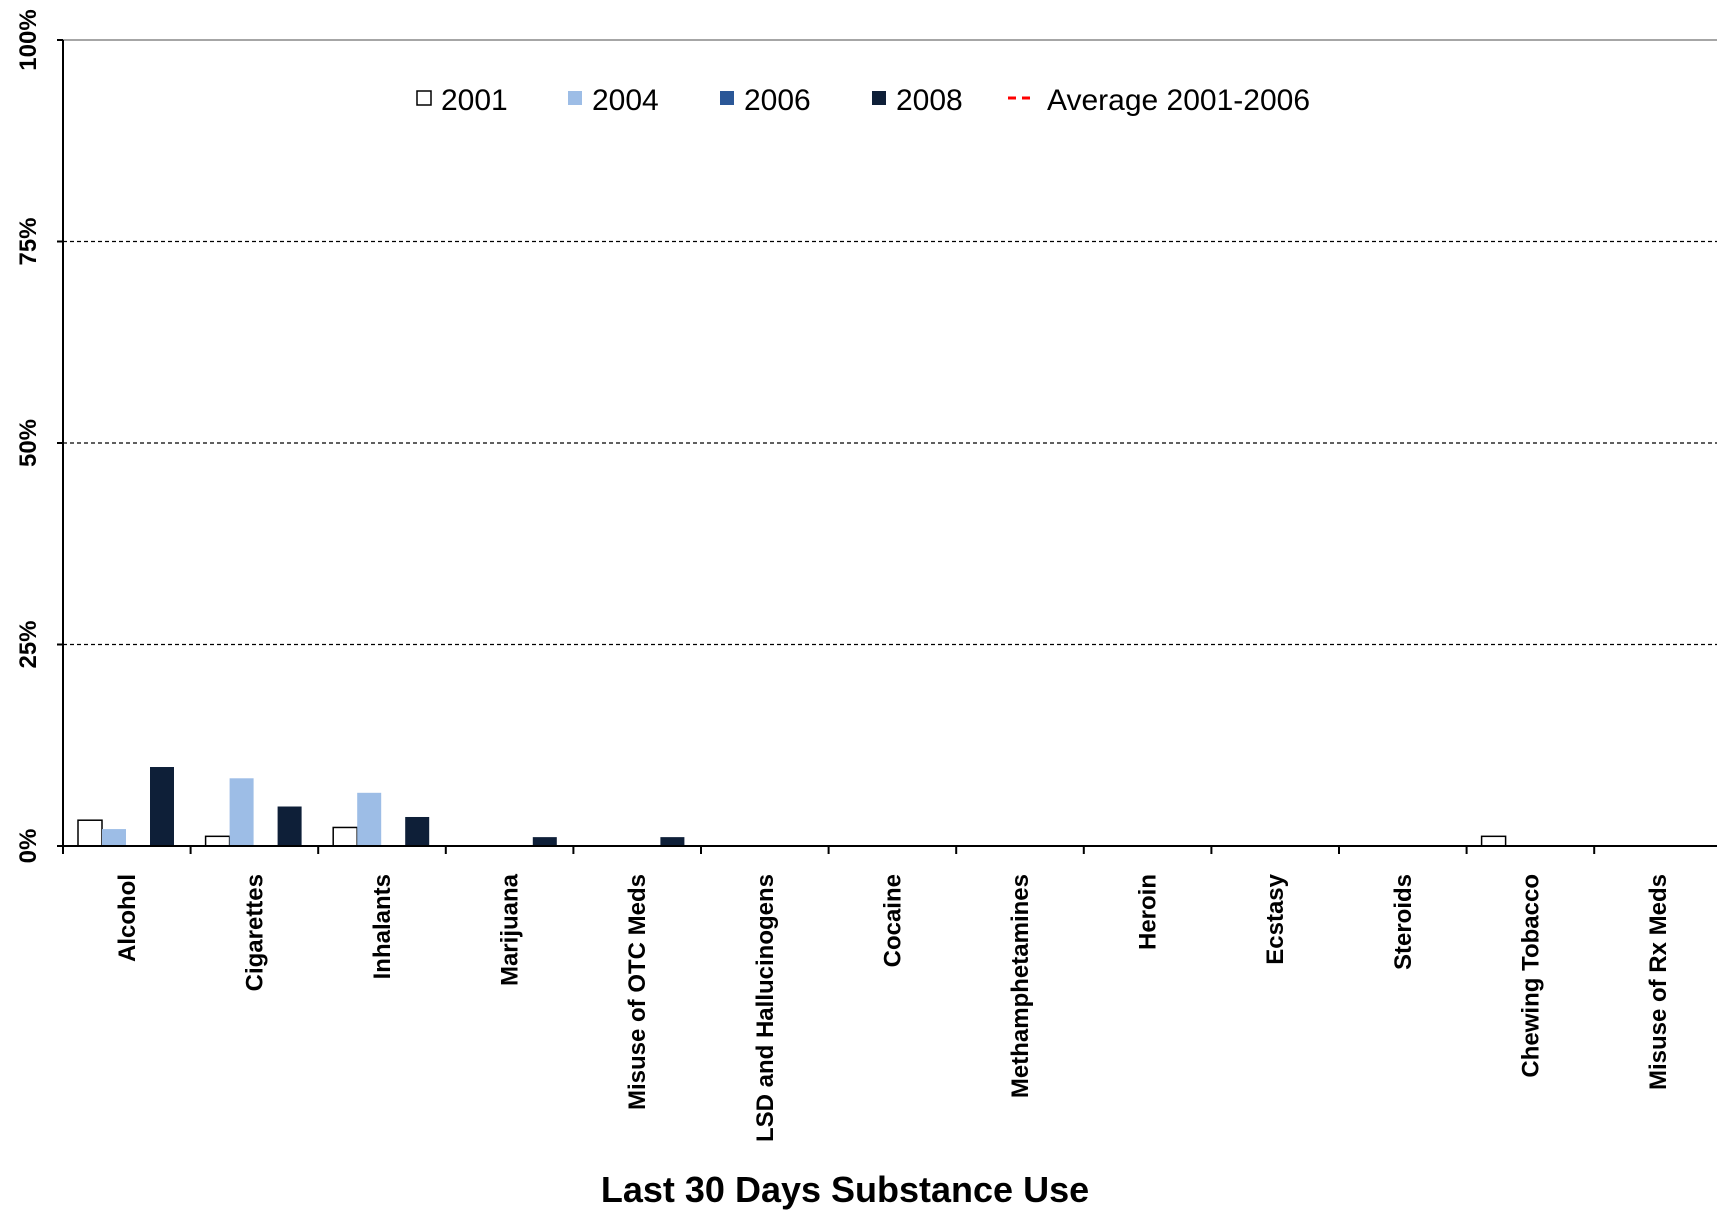 The image size is (1717, 1212). Describe the element at coordinates (417, 831) in the screenshot. I see `bar-2008-inhalants` at that location.